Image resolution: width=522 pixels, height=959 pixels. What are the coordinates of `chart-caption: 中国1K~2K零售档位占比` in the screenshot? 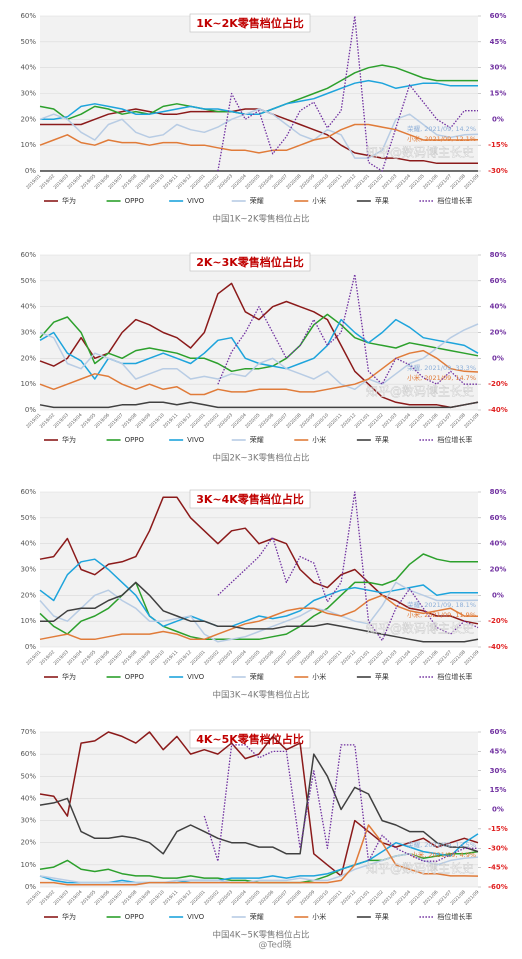 It's located at (260, 219).